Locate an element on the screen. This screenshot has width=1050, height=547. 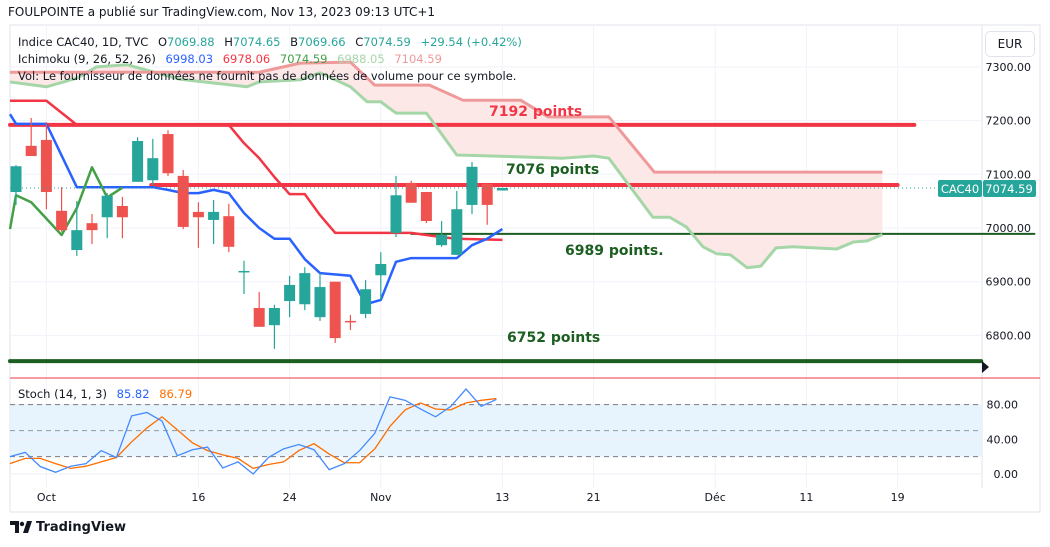
last-price-symbol: CAC40 is located at coordinates (960, 189).